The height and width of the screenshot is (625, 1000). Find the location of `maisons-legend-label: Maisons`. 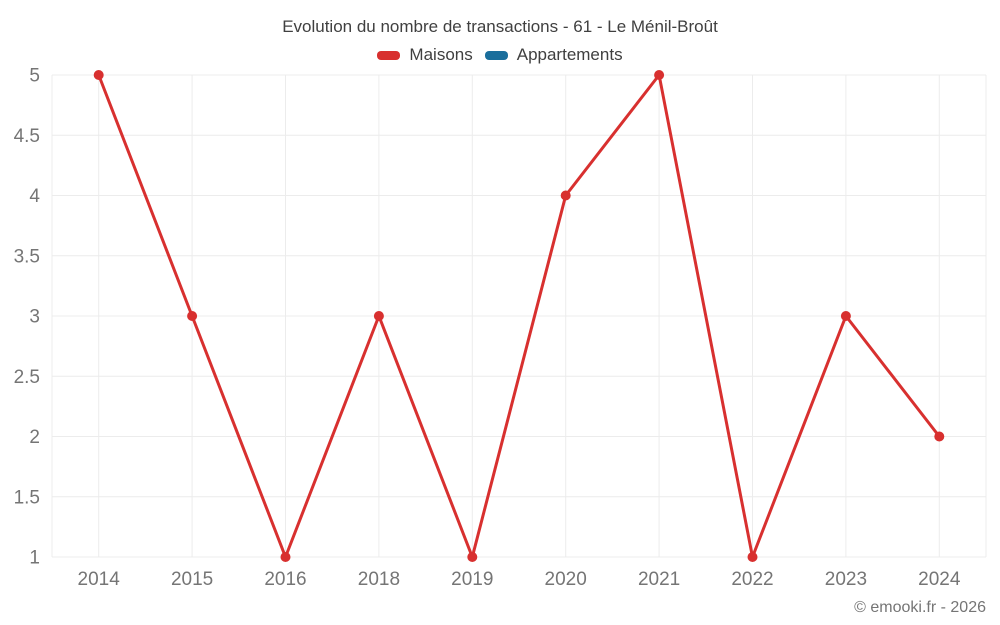

maisons-legend-label: Maisons is located at coordinates (441, 54).